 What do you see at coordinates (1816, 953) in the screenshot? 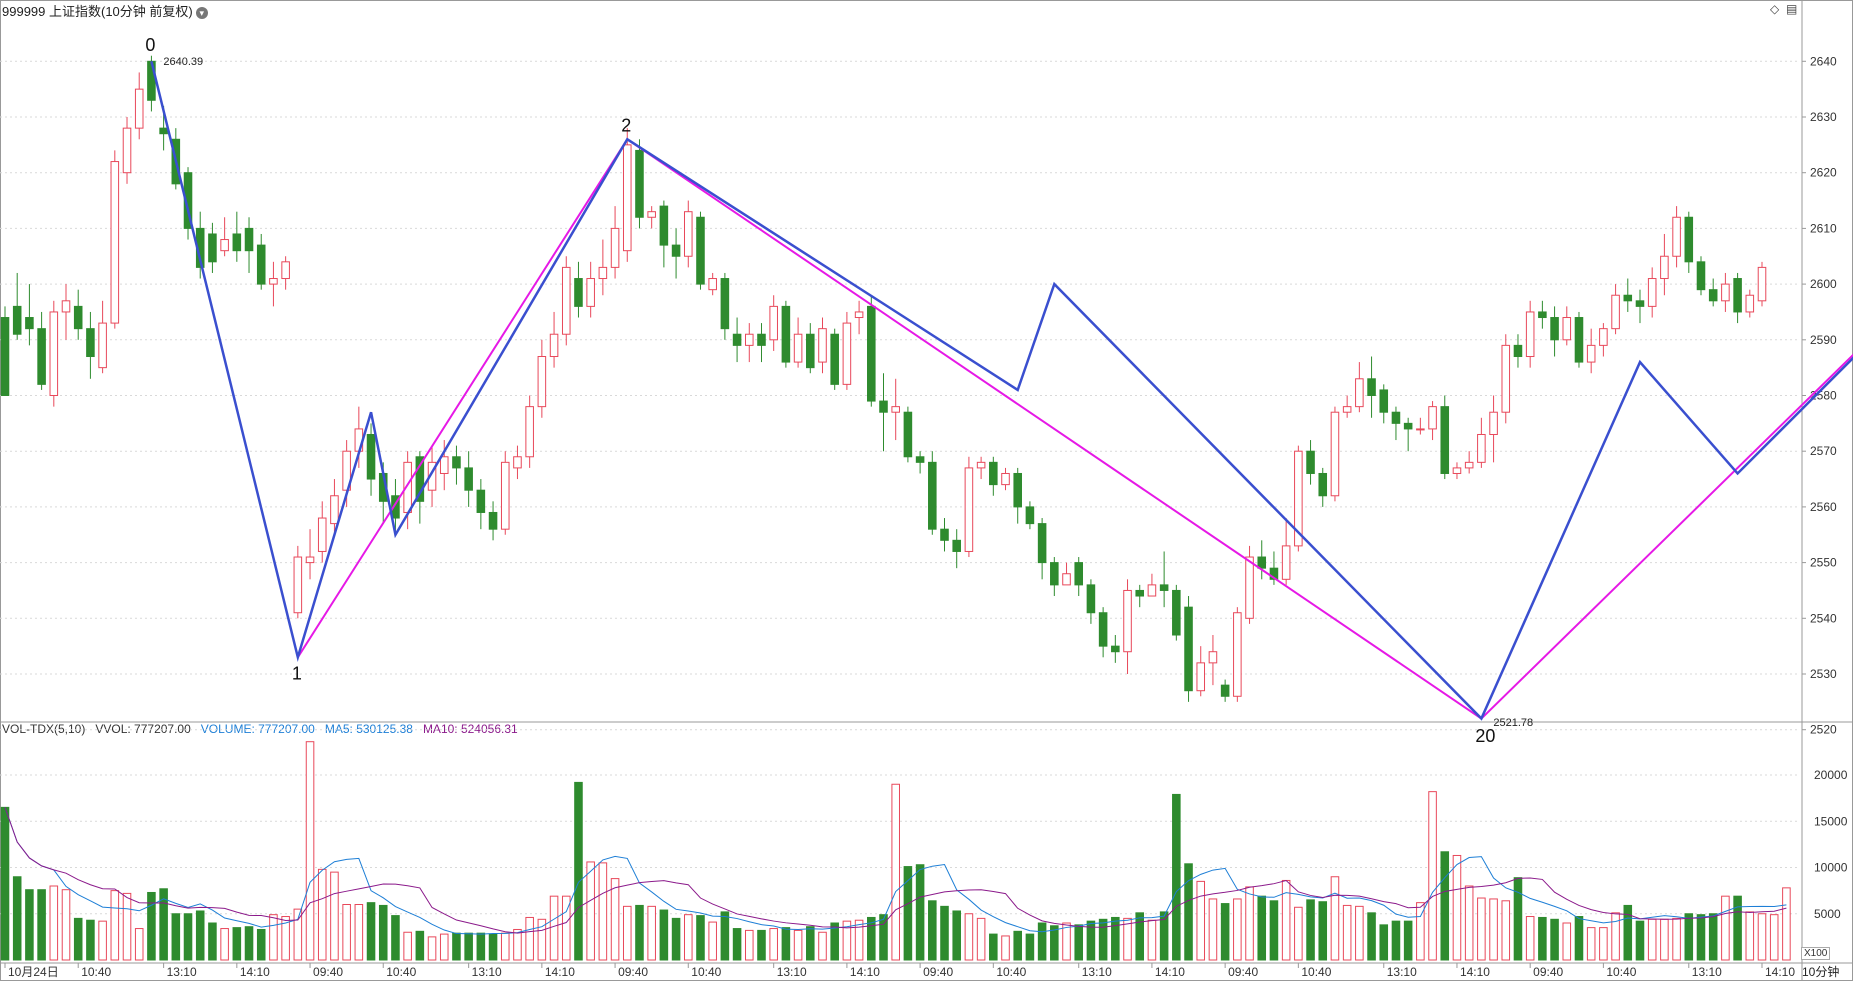
I see `scale-badge: X100` at bounding box center [1816, 953].